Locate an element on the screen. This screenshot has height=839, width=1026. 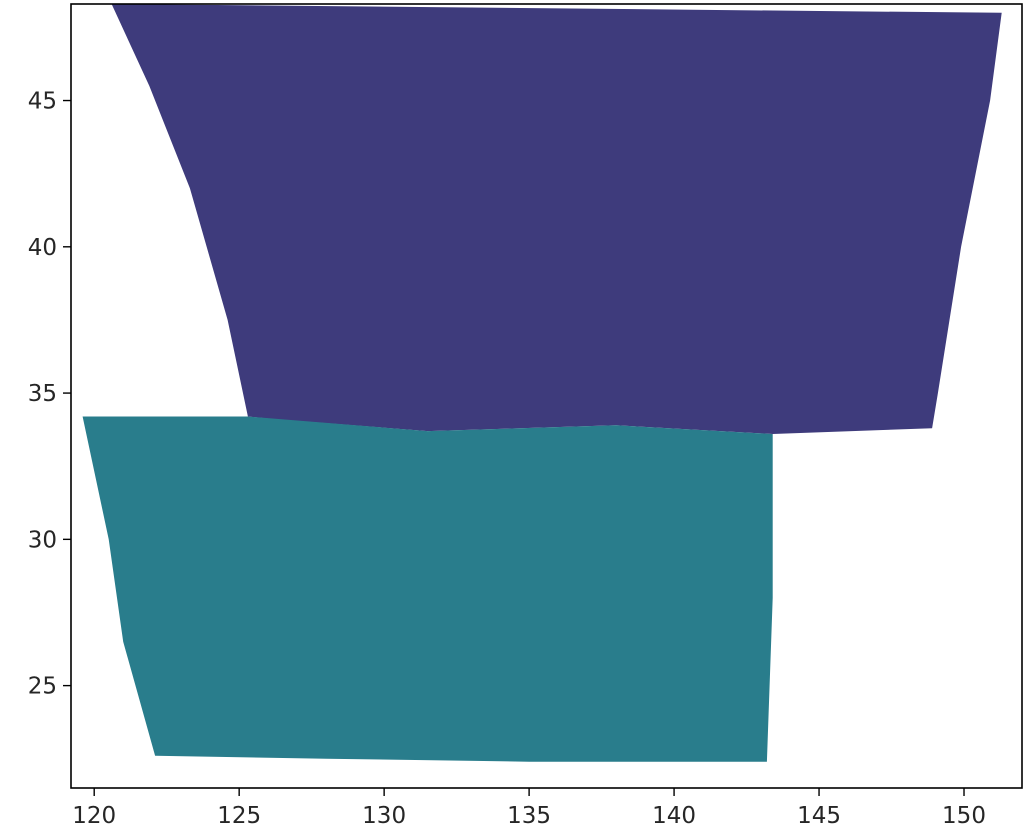
x-tick-label: 140 is located at coordinates (674, 816).